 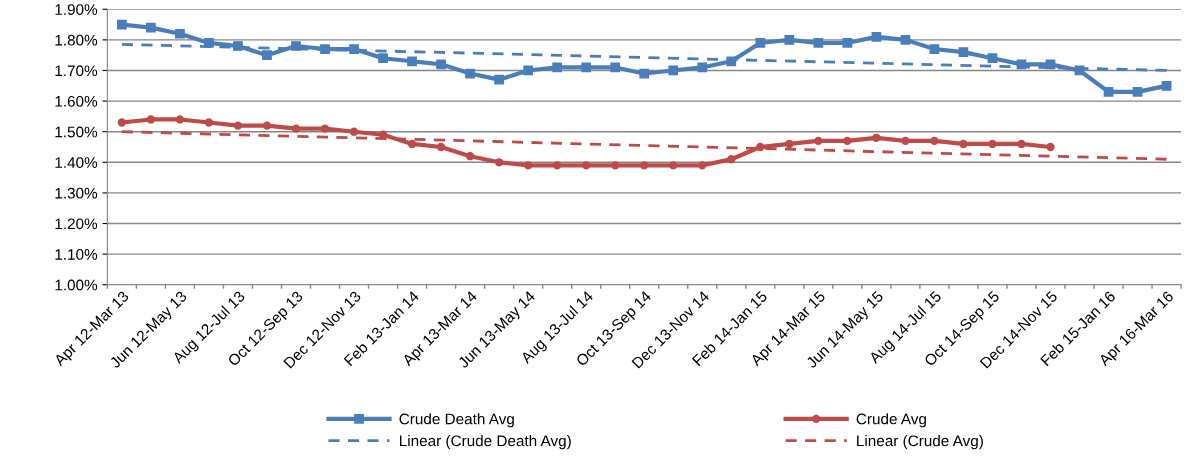 What do you see at coordinates (891, 420) in the screenshot?
I see `legend-label: Crude Avg` at bounding box center [891, 420].